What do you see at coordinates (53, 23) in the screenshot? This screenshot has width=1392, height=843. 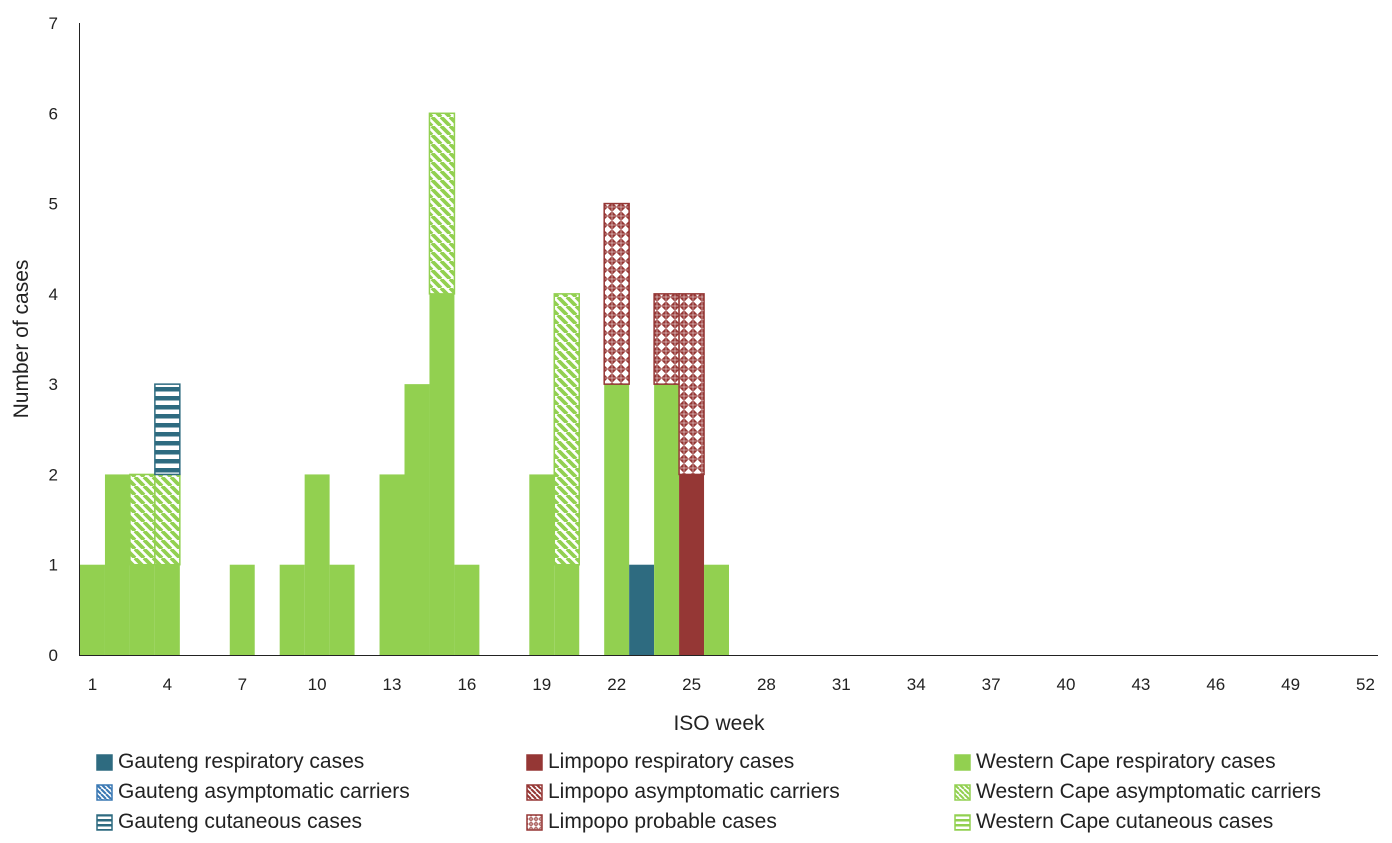 I see `y-tick-label: 7` at bounding box center [53, 23].